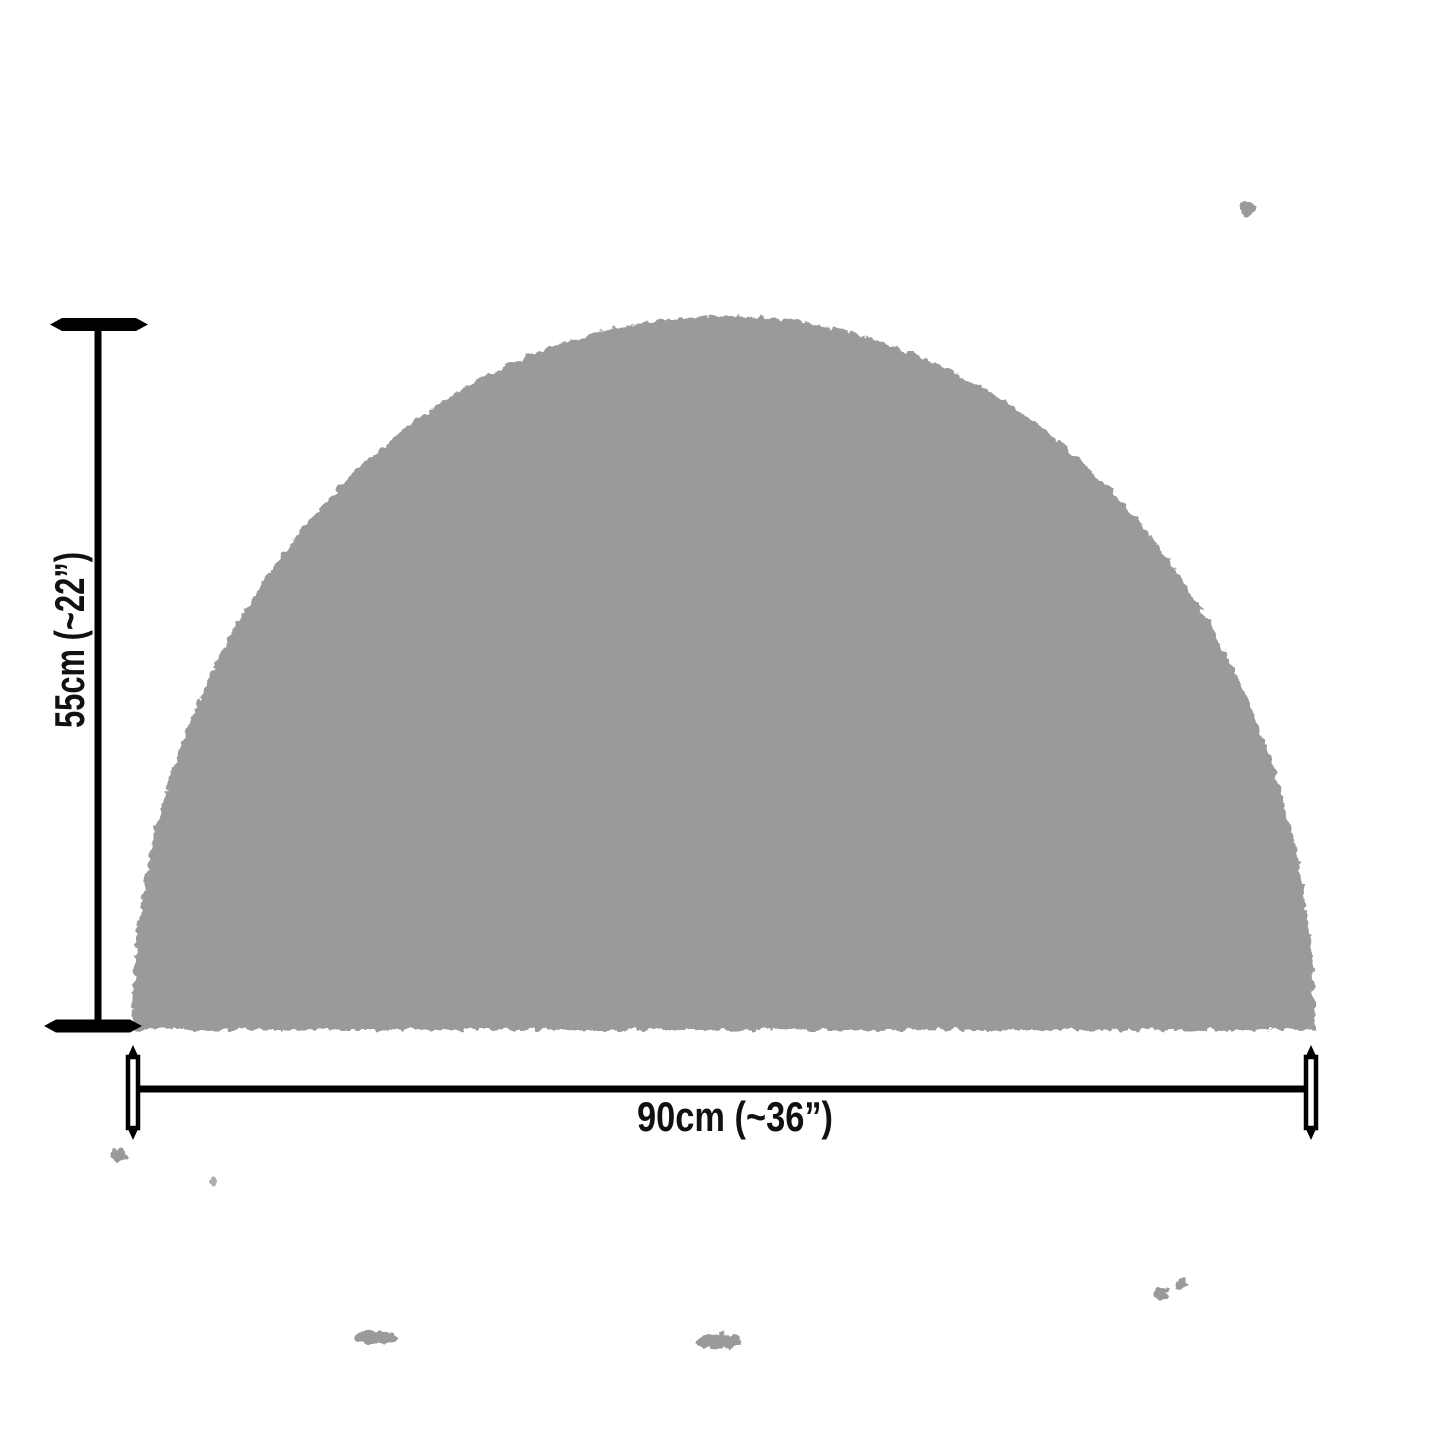 The height and width of the screenshot is (1445, 1445). What do you see at coordinates (1311, 1092) in the screenshot?
I see `width-dimension-right-tick` at bounding box center [1311, 1092].